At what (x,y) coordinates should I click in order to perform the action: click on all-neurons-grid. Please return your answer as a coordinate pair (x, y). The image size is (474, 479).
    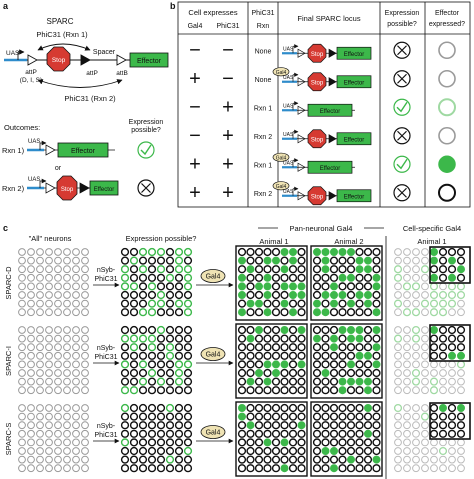
    Looking at the image, I should click on (53, 282).